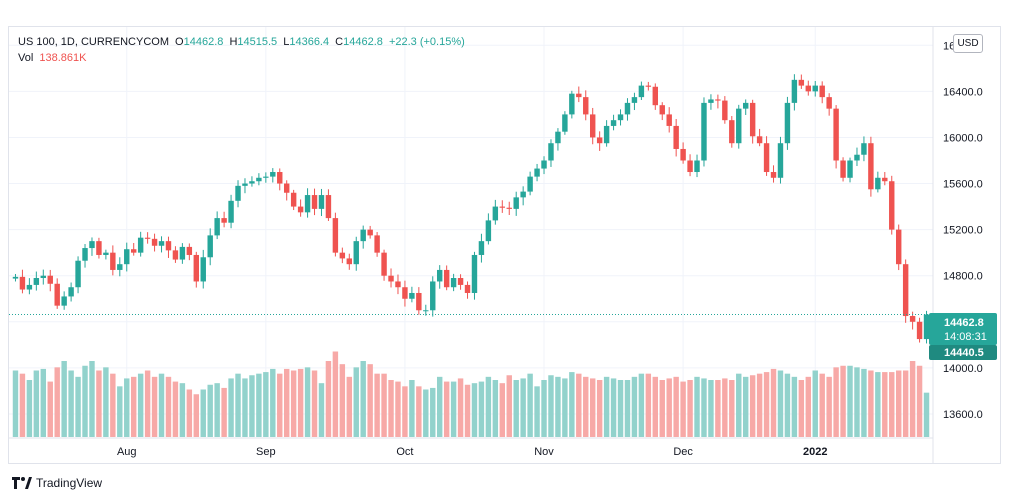  What do you see at coordinates (968, 43) in the screenshot?
I see `currency-button: USD` at bounding box center [968, 43].